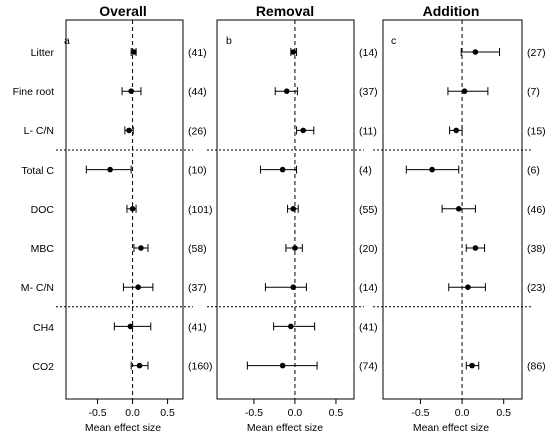 The width and height of the screenshot is (559, 438). Describe the element at coordinates (368, 53) in the screenshot. I see `sample-size-label-removal-litter: (14)` at that location.